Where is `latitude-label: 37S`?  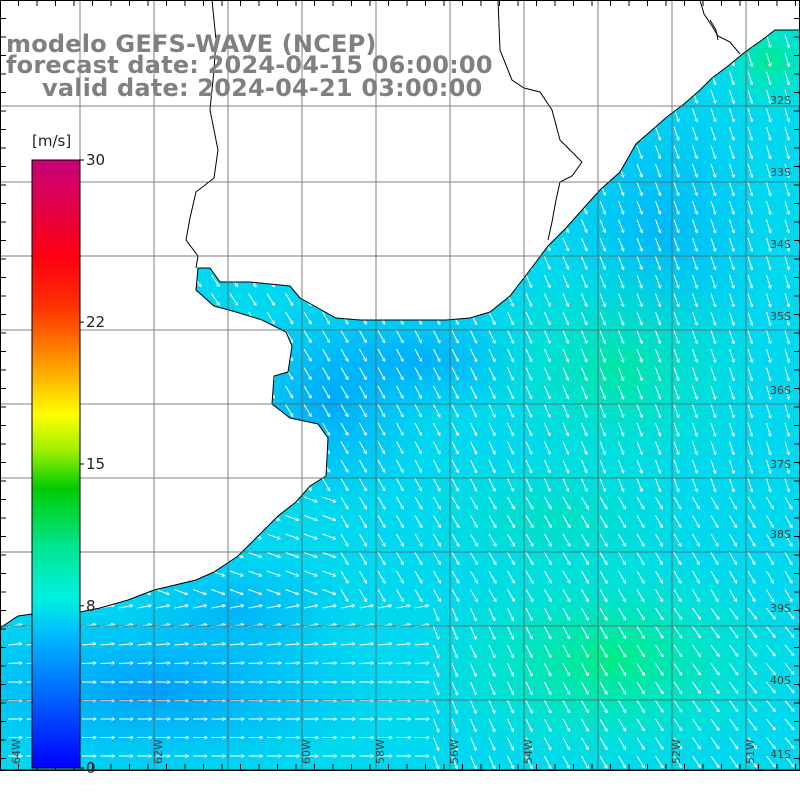
latitude-label: 37S is located at coordinates (780, 464).